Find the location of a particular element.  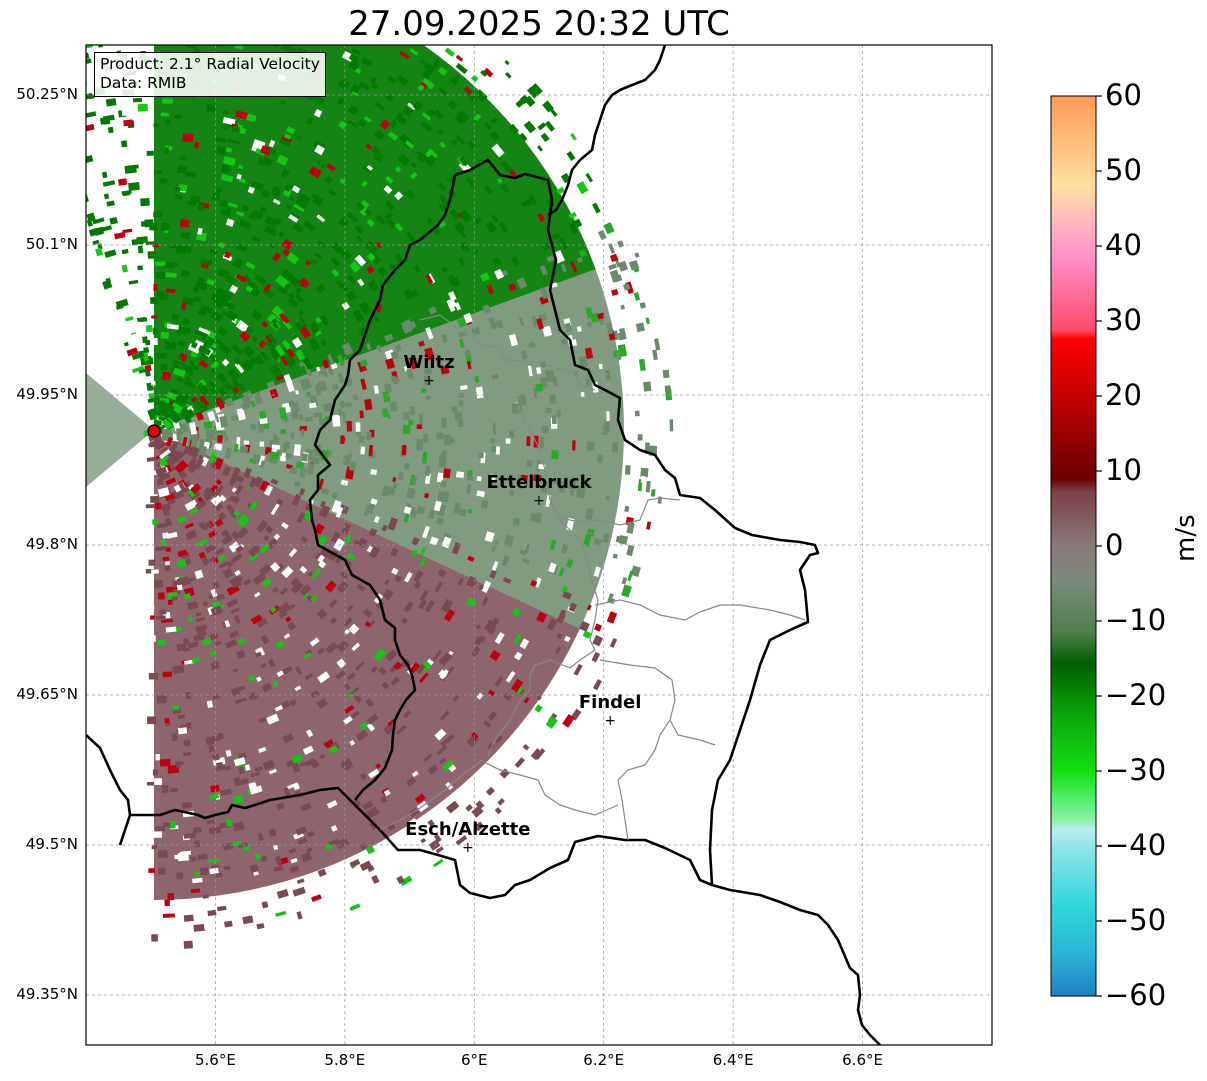

colorbar-label: m/s is located at coordinates (1186, 538).